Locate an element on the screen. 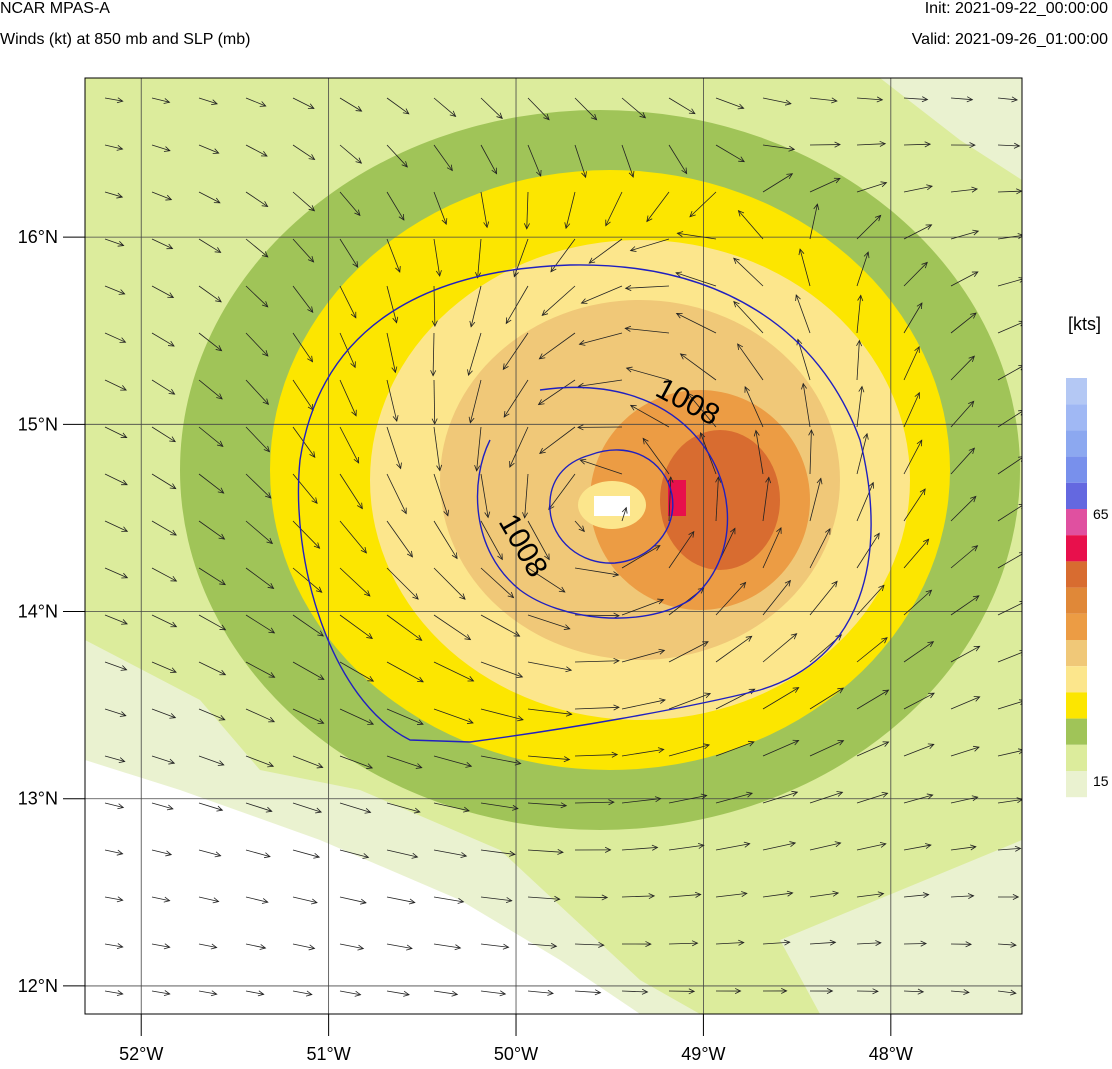  colorbar is located at coordinates (1076, 588).